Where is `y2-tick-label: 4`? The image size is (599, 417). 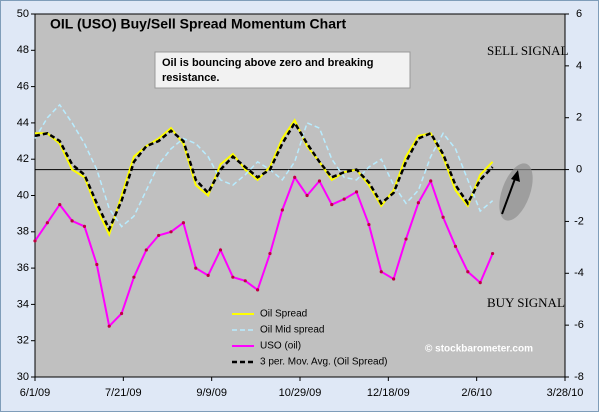 y2-tick-label: 4 is located at coordinates (579, 66).